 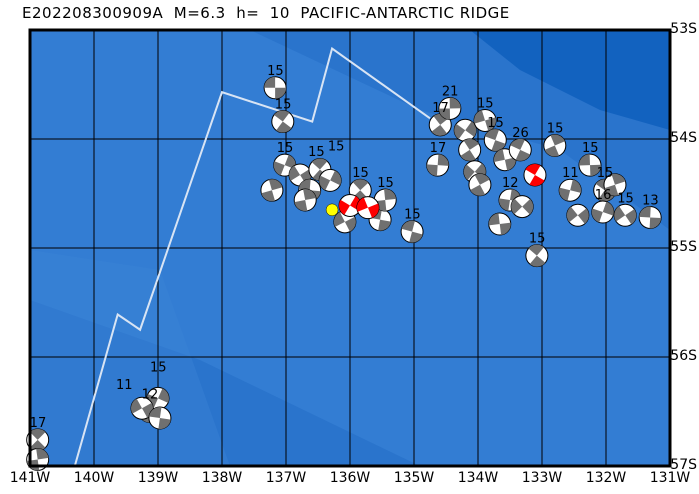 I want to click on latitude-label: 55S, so click(x=683, y=247).